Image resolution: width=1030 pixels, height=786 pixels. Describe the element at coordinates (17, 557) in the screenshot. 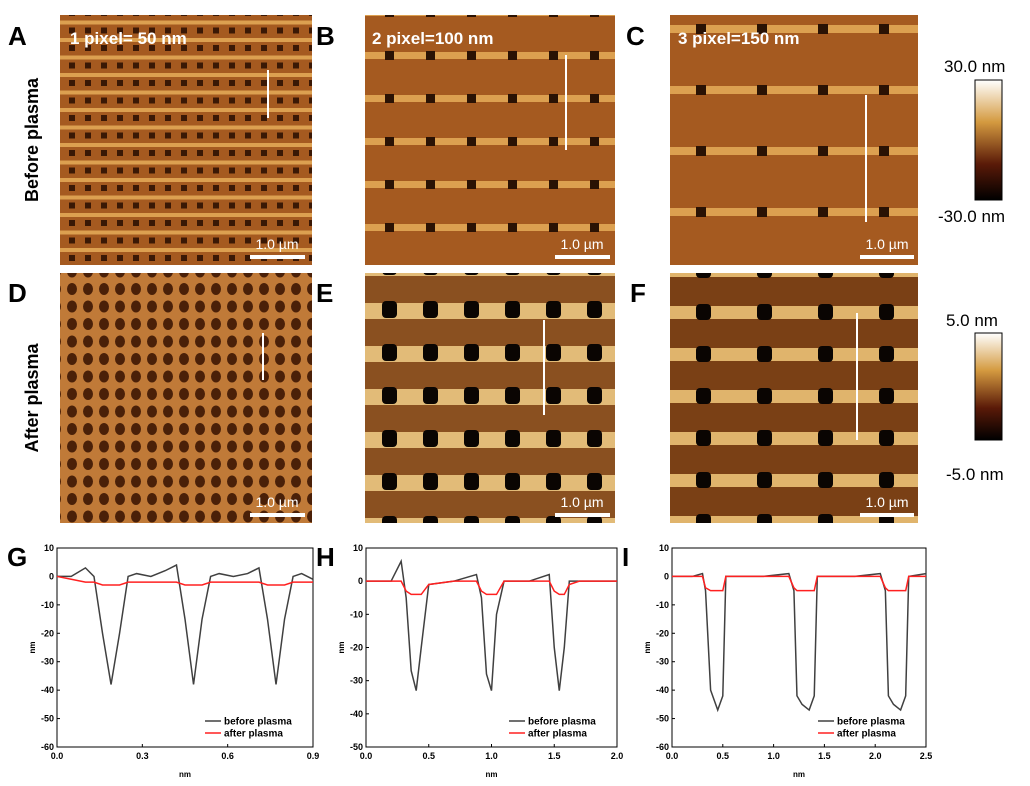

I see `panel-letter: G` at that location.